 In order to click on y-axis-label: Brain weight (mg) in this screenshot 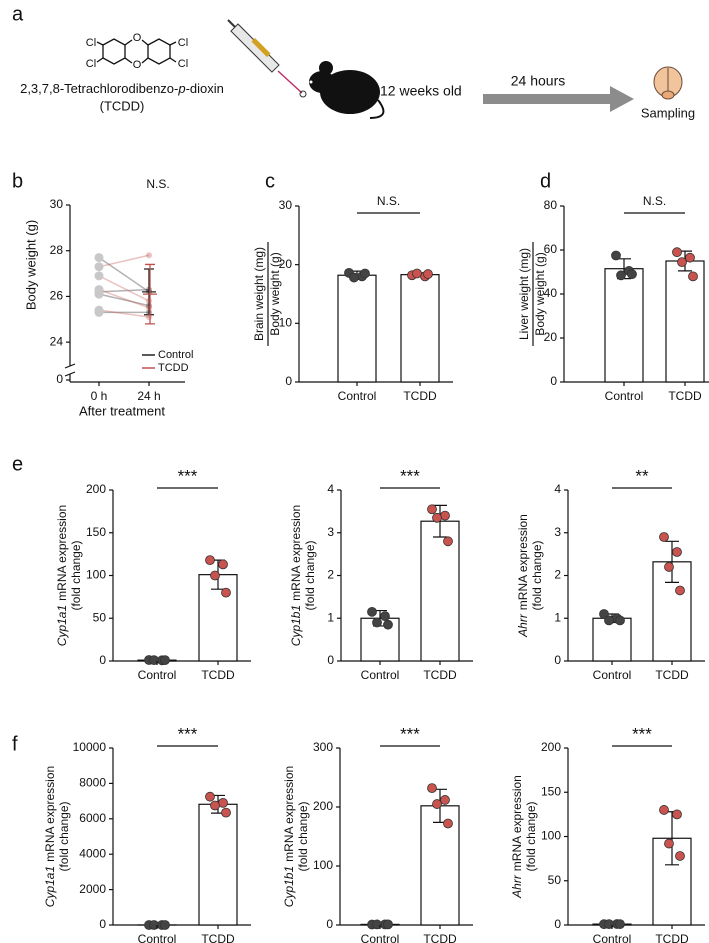, I will do `click(259, 294)`.